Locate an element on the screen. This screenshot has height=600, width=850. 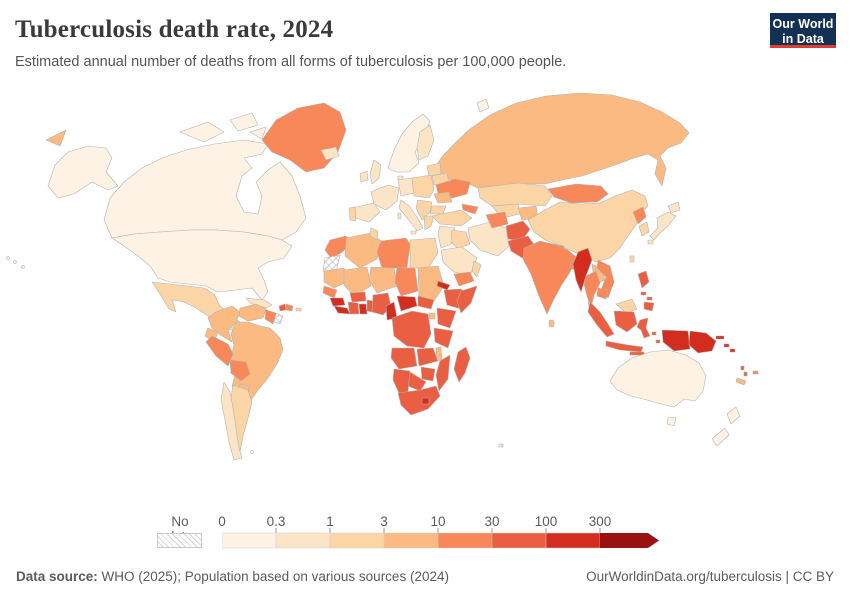
french-southern-territories is located at coordinates (501, 445).